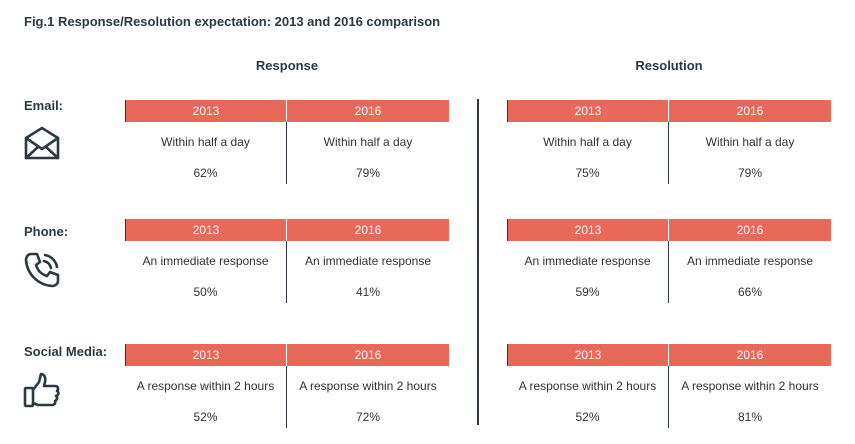  I want to click on cell-percentage: 72%, so click(368, 417).